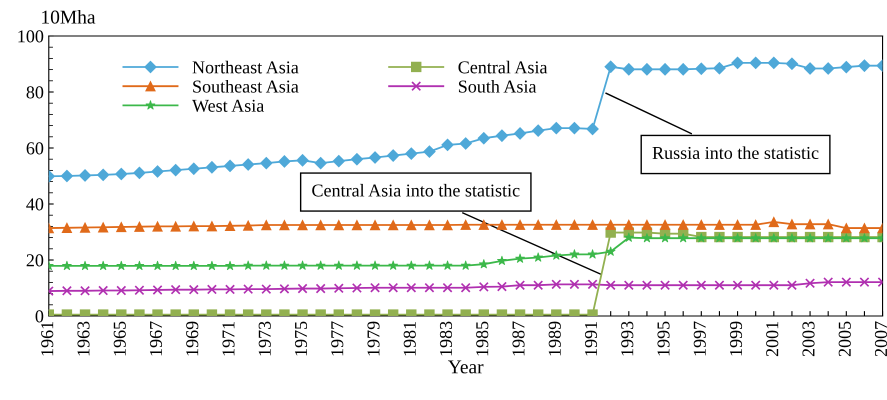 This screenshot has height=400, width=887. What do you see at coordinates (69, 17) in the screenshot?
I see `y-axis-title: 10Mha` at bounding box center [69, 17].